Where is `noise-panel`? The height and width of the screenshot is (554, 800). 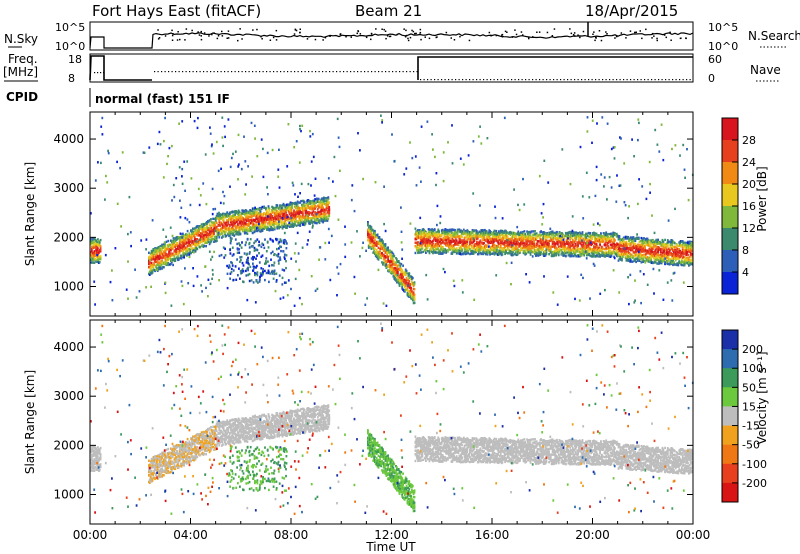 noise-panel is located at coordinates (391, 36).